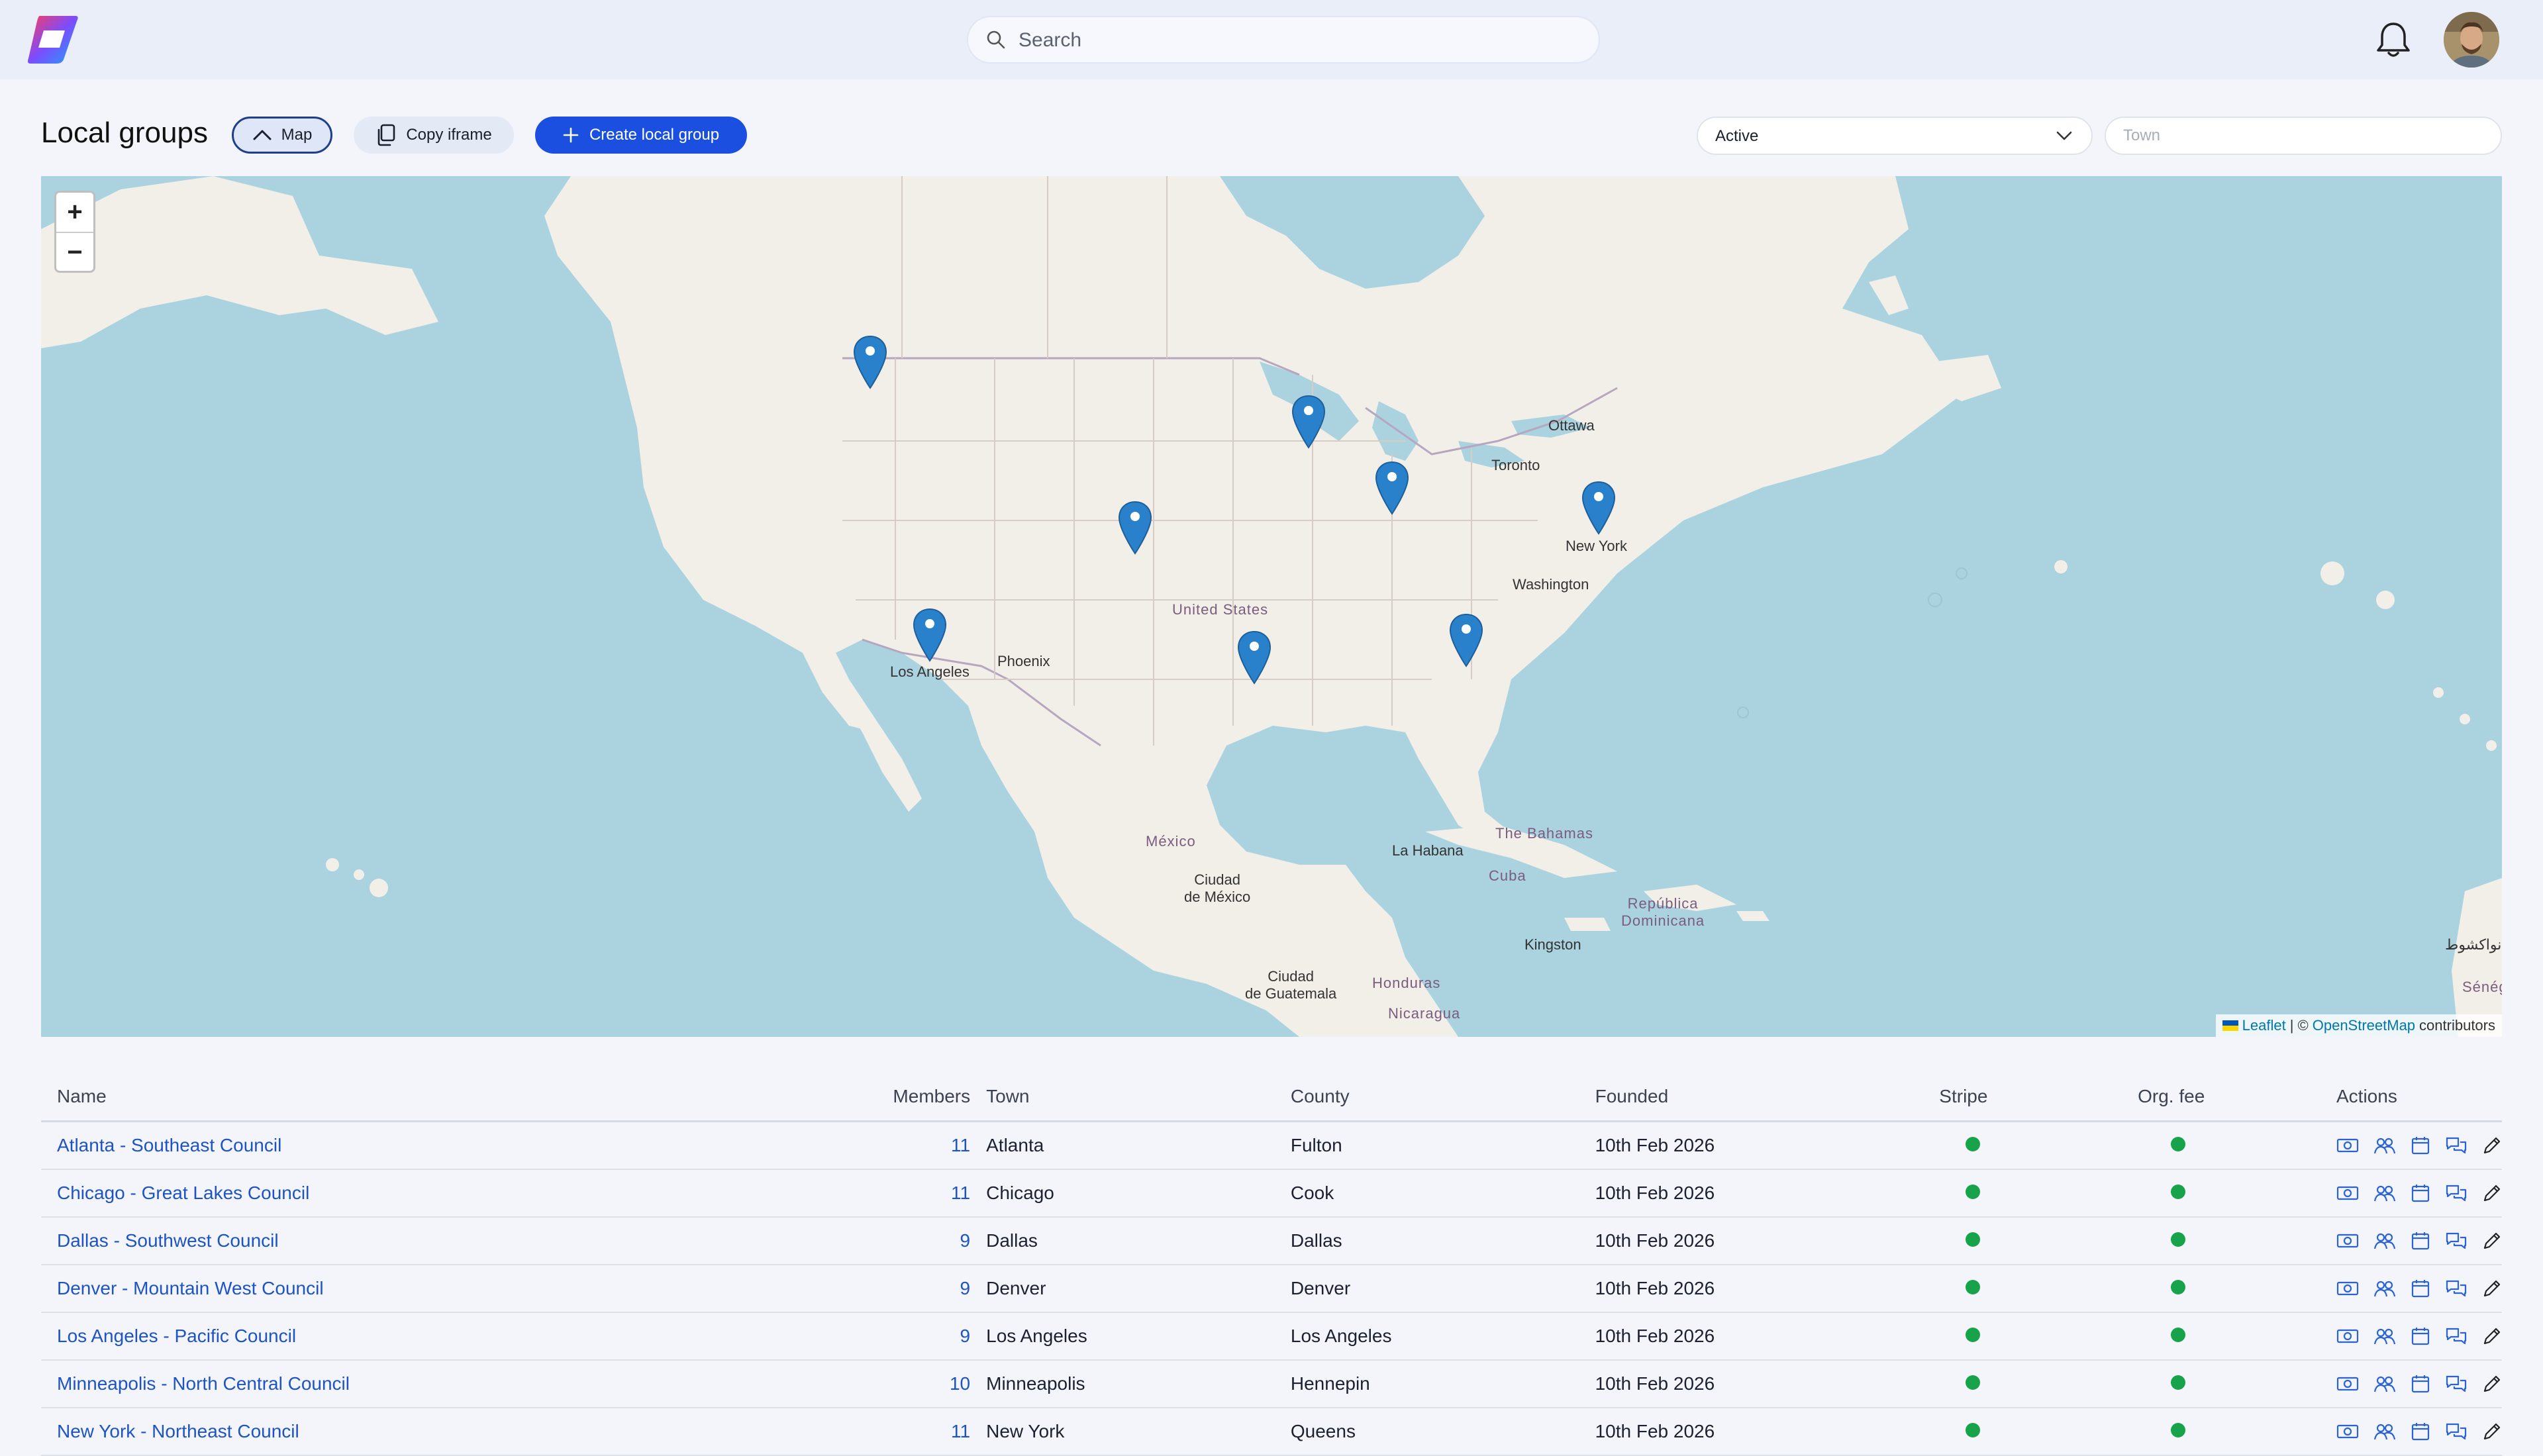  Describe the element at coordinates (434, 135) in the screenshot. I see `copy-iframe-button: Copy iframe` at that location.